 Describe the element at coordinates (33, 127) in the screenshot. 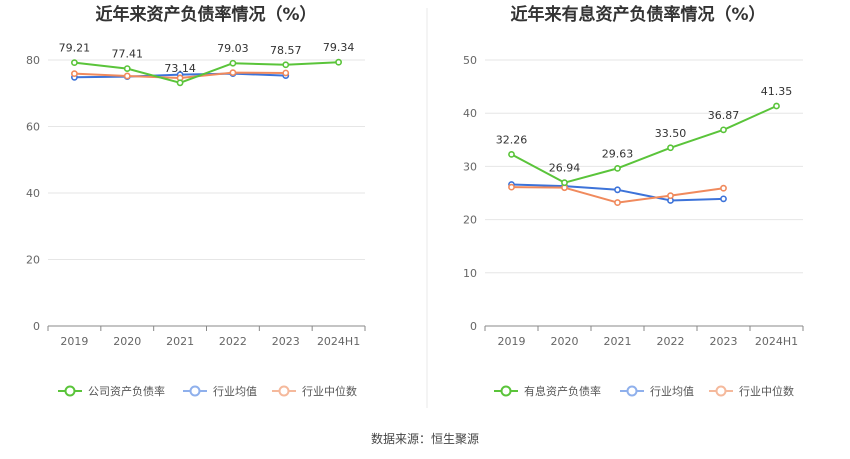

I see `y-tick-label: 60` at that location.